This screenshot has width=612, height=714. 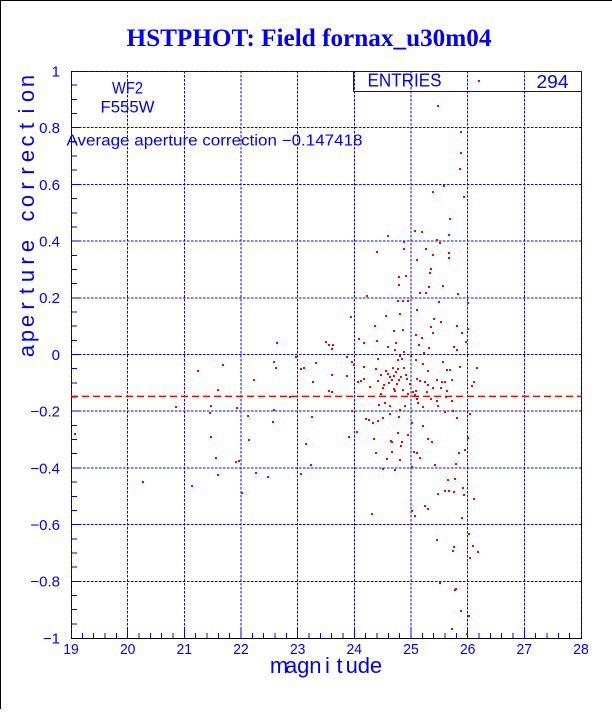 What do you see at coordinates (56, 71) in the screenshot?
I see `svg-text: 1` at bounding box center [56, 71].